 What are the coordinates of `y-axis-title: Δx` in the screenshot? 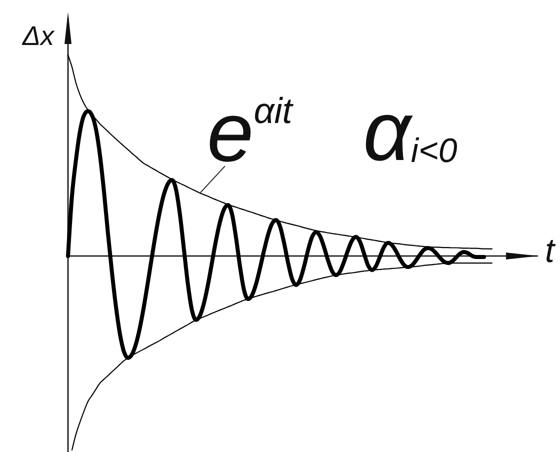 It's located at (38, 36).